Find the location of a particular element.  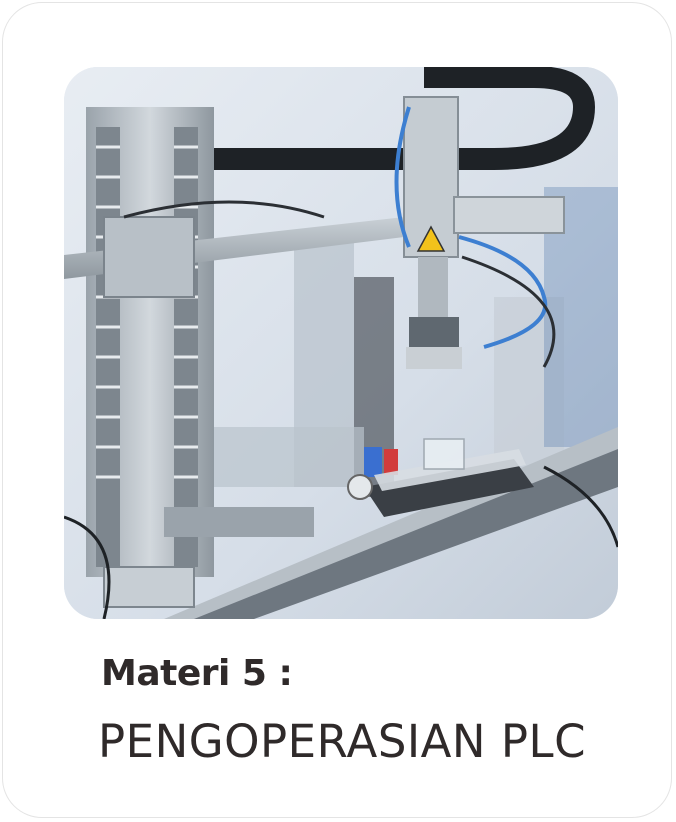

module-number-label: Materi 5 : is located at coordinates (197, 673).